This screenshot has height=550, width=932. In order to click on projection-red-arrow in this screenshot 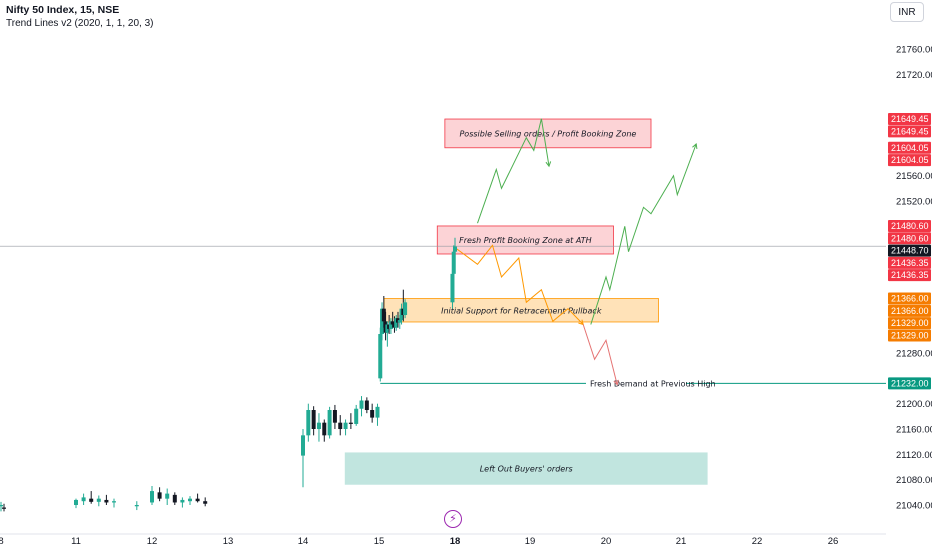, I will do `click(616, 382)`.